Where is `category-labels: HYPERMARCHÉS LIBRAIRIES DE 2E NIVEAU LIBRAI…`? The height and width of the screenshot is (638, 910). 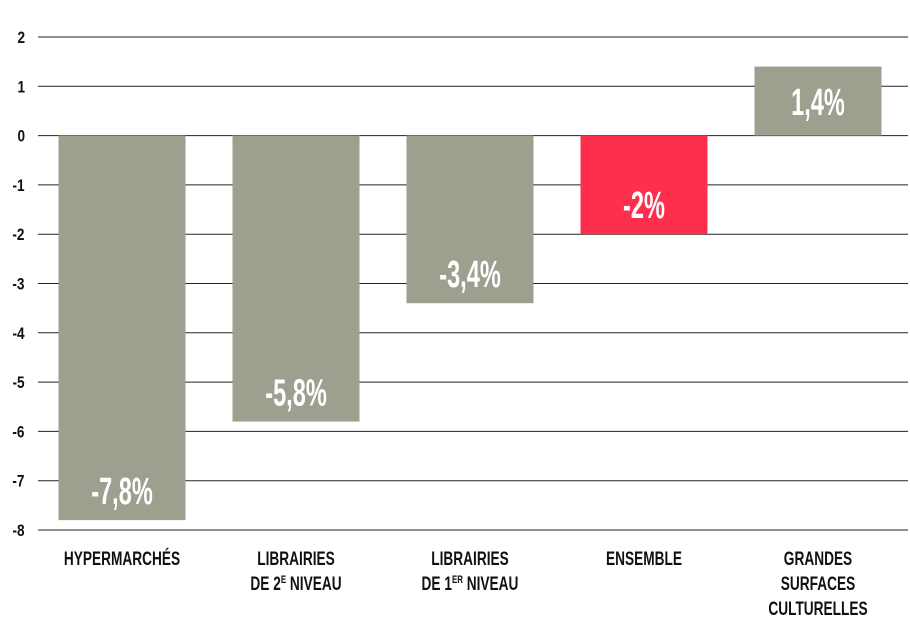 category-labels: HYPERMARCHÉS LIBRAIRIES DE 2E NIVEAU LIBRAI… is located at coordinates (466, 584).